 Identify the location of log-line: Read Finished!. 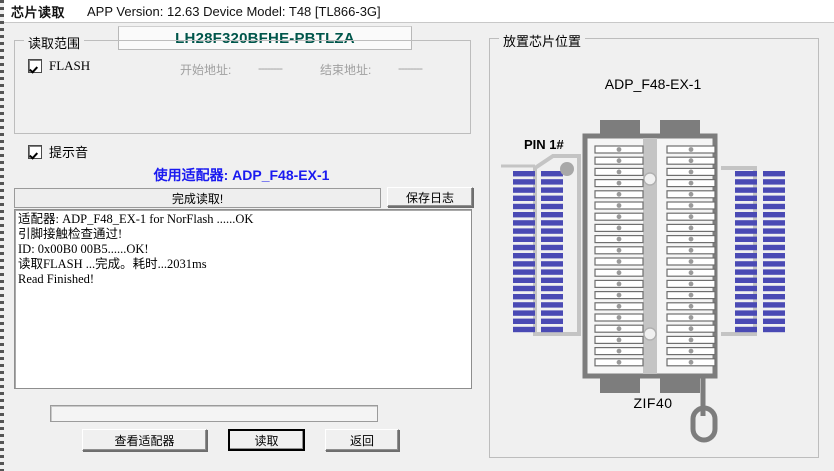
(56, 279).